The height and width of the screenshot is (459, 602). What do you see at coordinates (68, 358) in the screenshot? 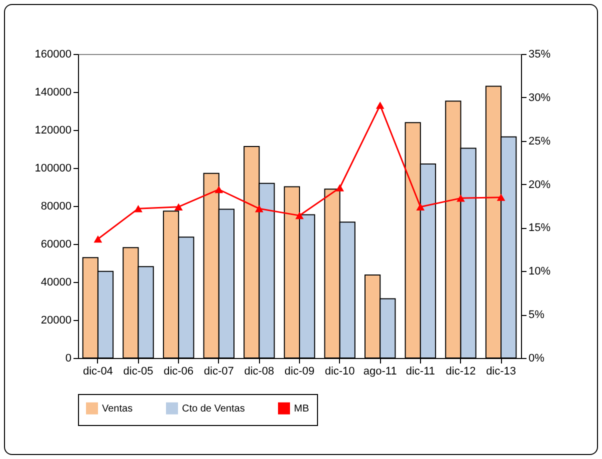
I see `y-tick-label: 0` at bounding box center [68, 358].